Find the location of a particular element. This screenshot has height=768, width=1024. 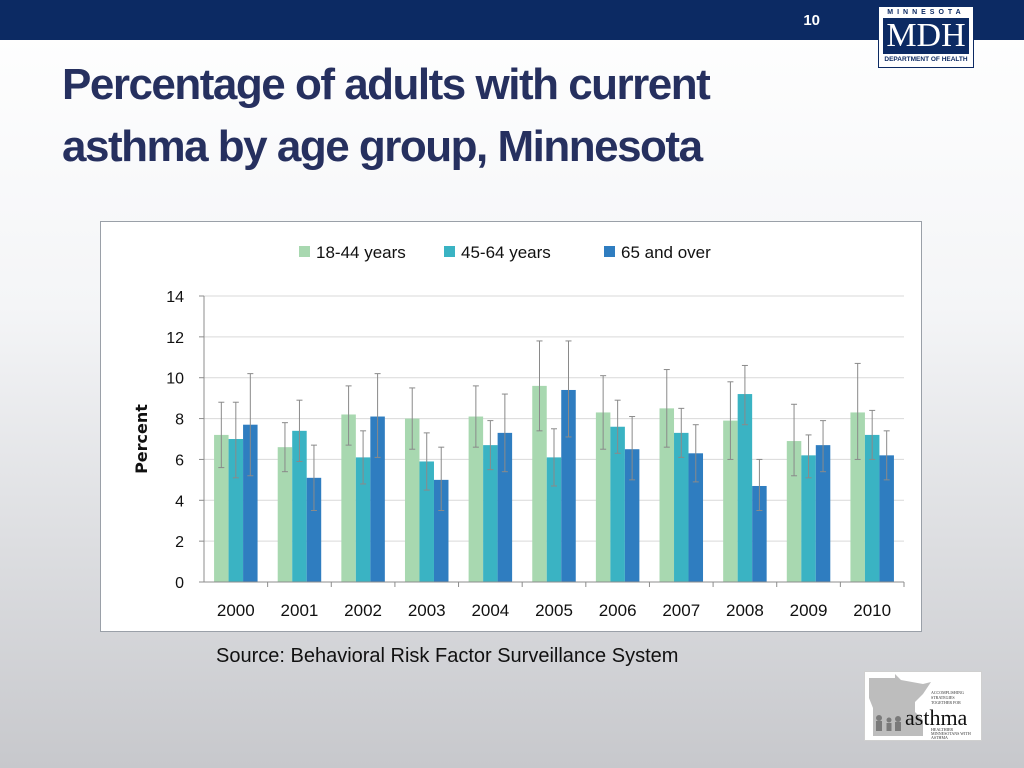

y-tick-label-8: 8 is located at coordinates (179, 420).